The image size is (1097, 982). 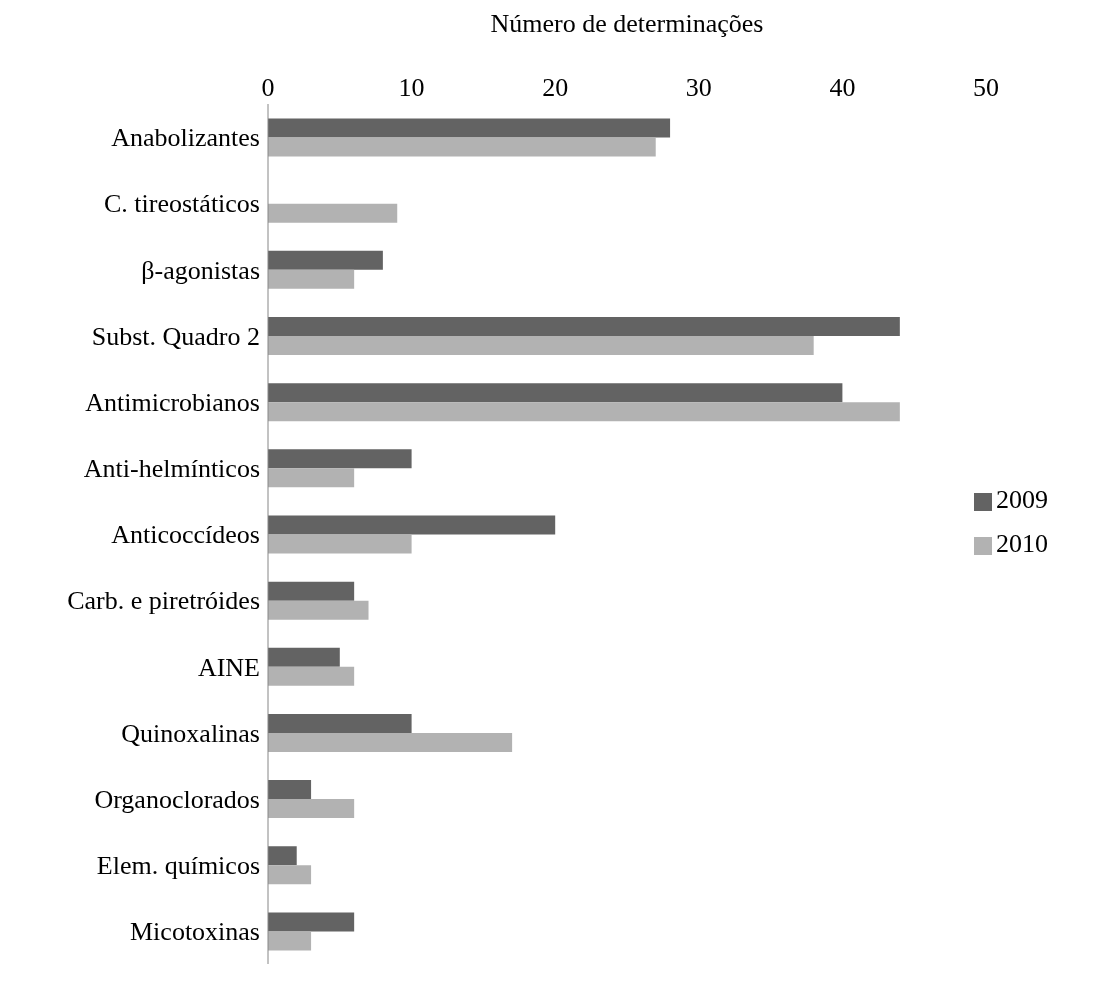 I want to click on y-tick-label: Subst. Quadro 2, so click(x=175, y=336).